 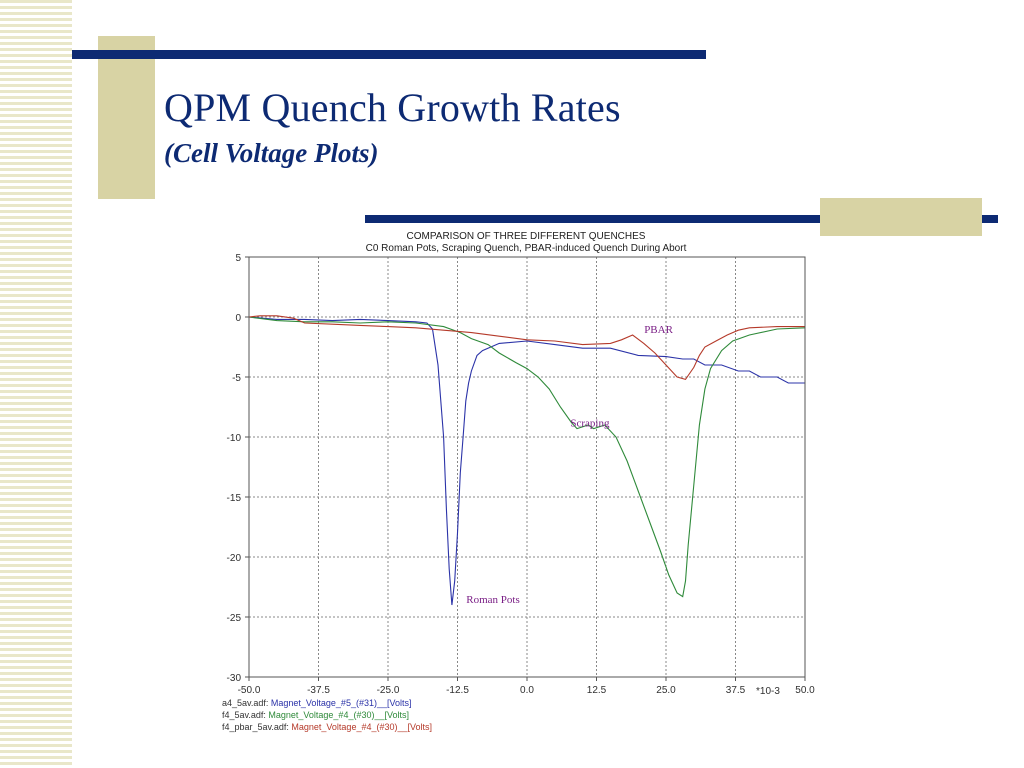 I want to click on slide-title: QPM Quench Growth Rates, so click(x=392, y=107).